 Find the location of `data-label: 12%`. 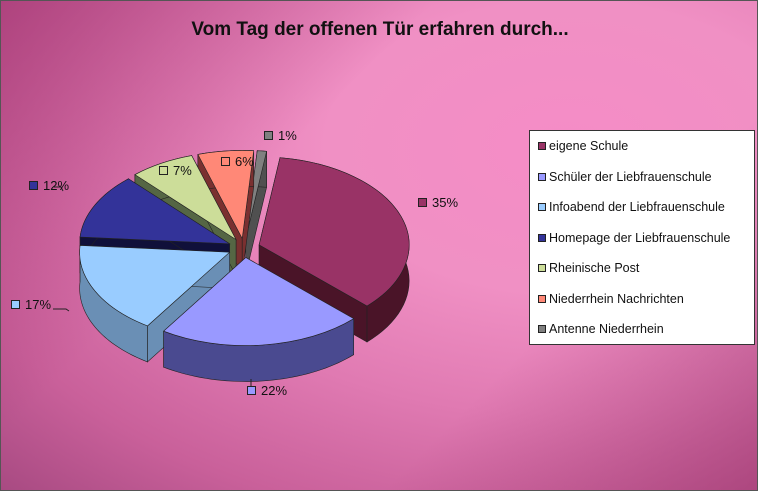

data-label: 12% is located at coordinates (49, 185).